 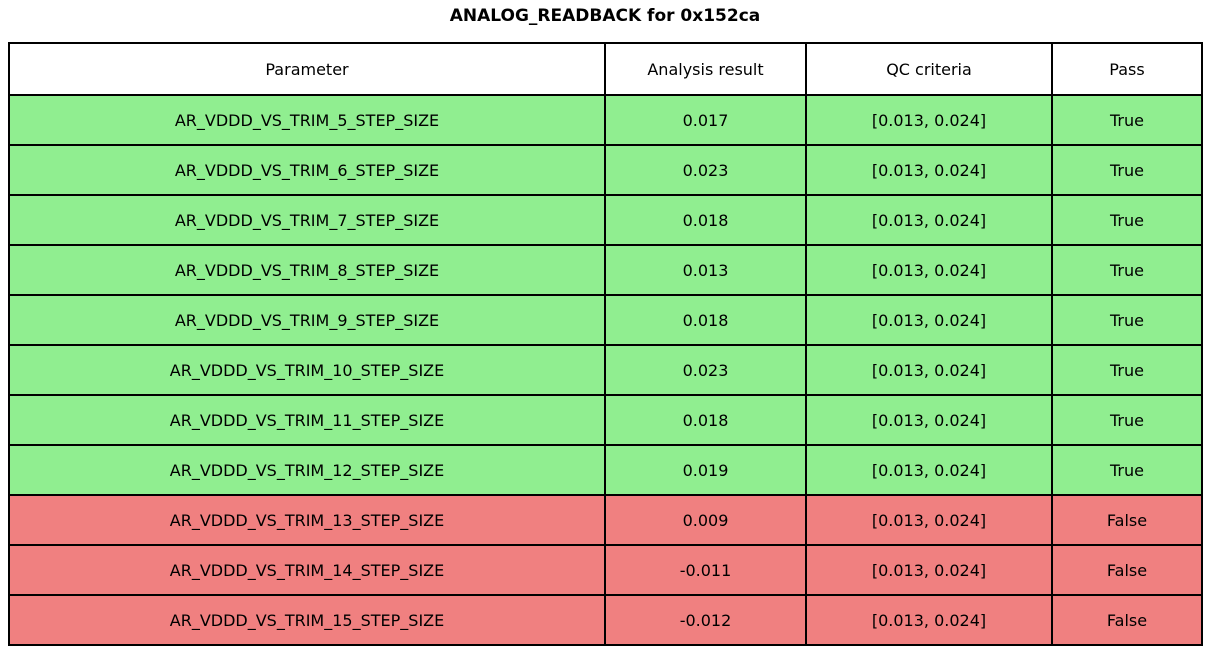 I want to click on analysis-result-cell: 0.017, so click(x=705, y=120).